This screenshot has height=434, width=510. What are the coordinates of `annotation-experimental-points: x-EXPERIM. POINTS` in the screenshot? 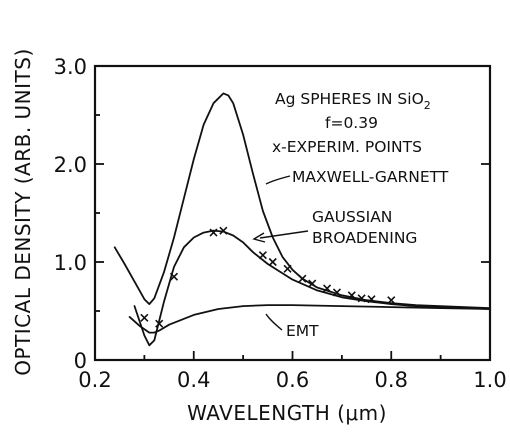 It's located at (347, 147).